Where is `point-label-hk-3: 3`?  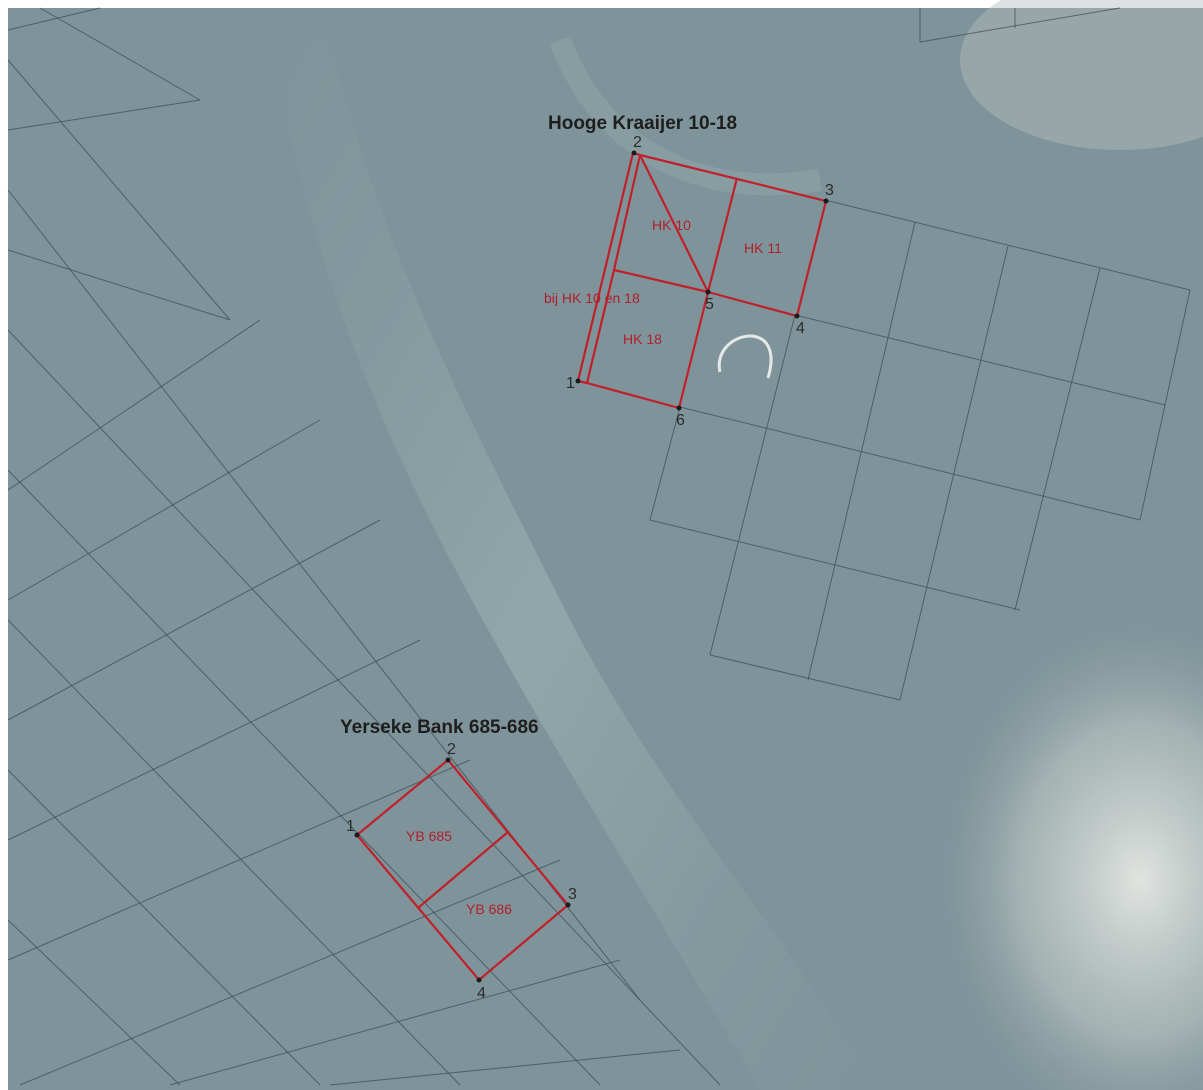 point-label-hk-3: 3 is located at coordinates (829, 190).